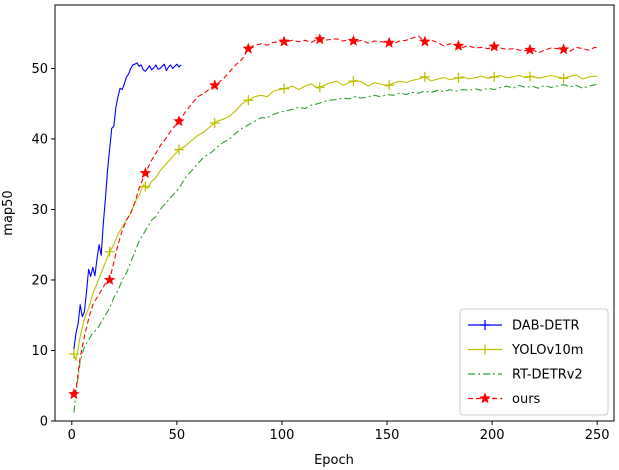 The image size is (619, 470). What do you see at coordinates (485, 325) in the screenshot?
I see `legend-marker-dab-detr` at bounding box center [485, 325].